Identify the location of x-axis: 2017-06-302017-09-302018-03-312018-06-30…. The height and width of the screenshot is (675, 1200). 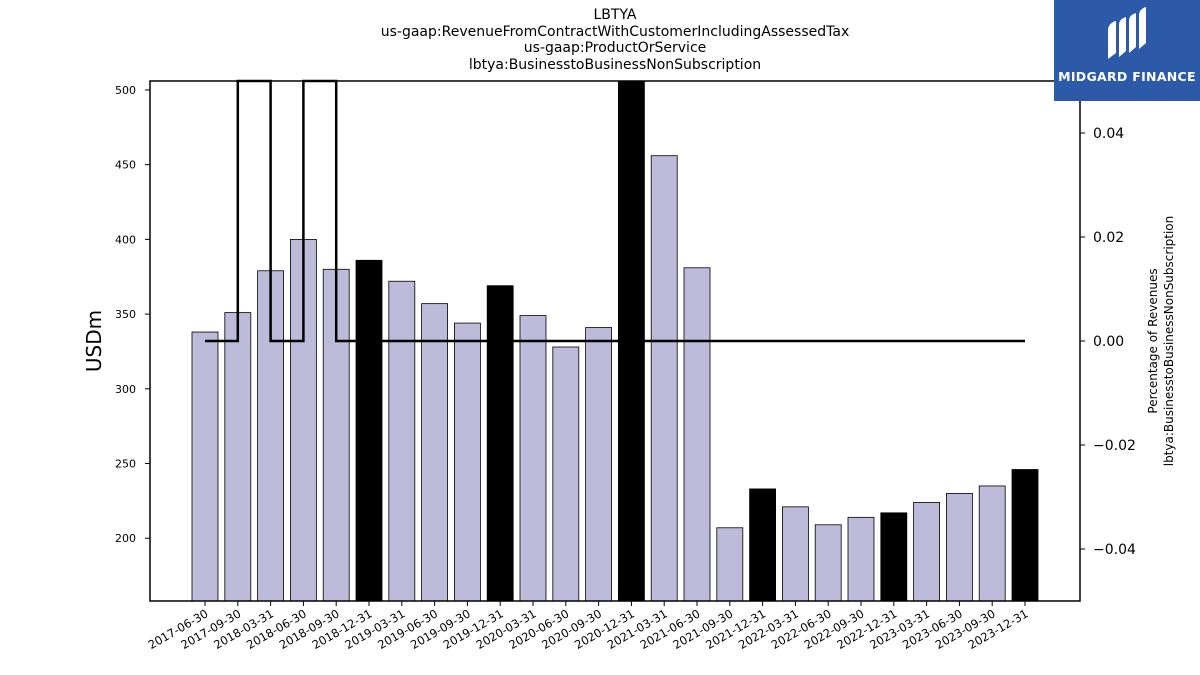
(588, 626).